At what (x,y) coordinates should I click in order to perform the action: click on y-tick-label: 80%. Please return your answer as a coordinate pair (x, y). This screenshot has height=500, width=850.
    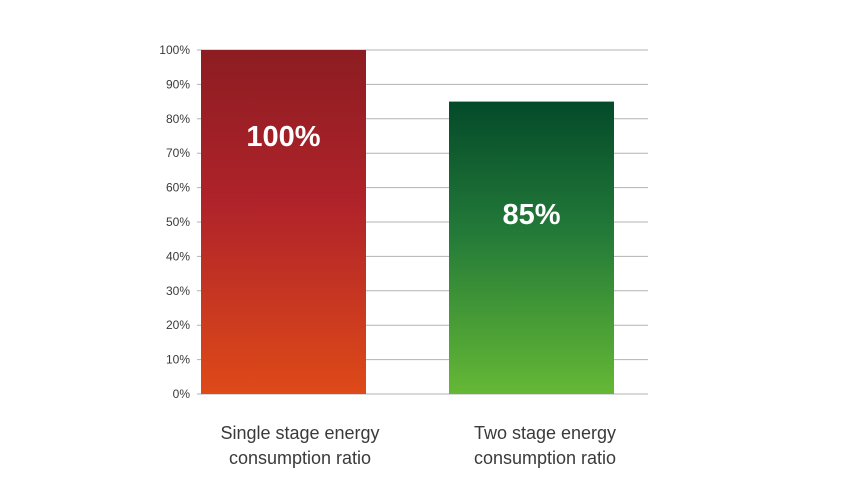
    Looking at the image, I should click on (178, 119).